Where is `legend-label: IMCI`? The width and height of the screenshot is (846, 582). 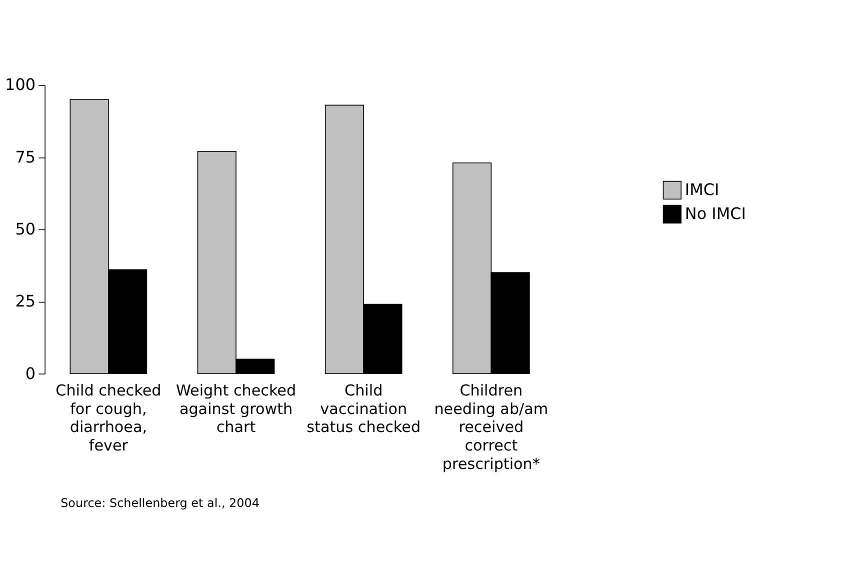
legend-label: IMCI is located at coordinates (702, 189).